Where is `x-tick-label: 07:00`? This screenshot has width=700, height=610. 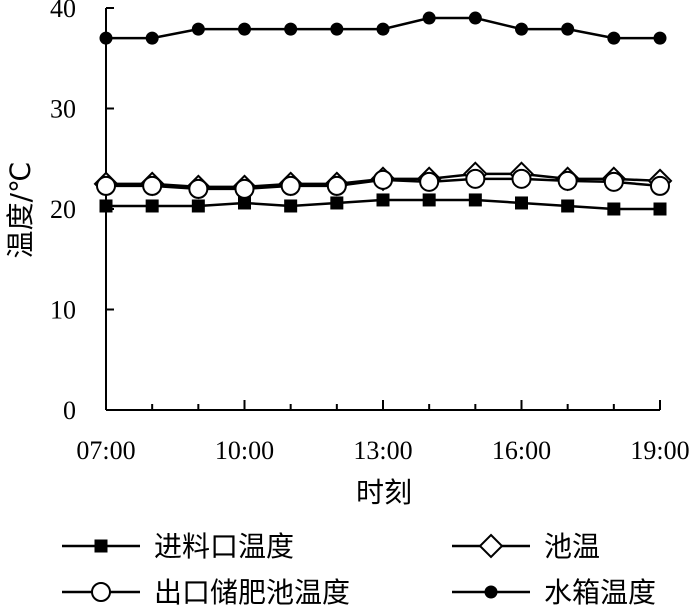 x-tick-label: 07:00 is located at coordinates (105, 450).